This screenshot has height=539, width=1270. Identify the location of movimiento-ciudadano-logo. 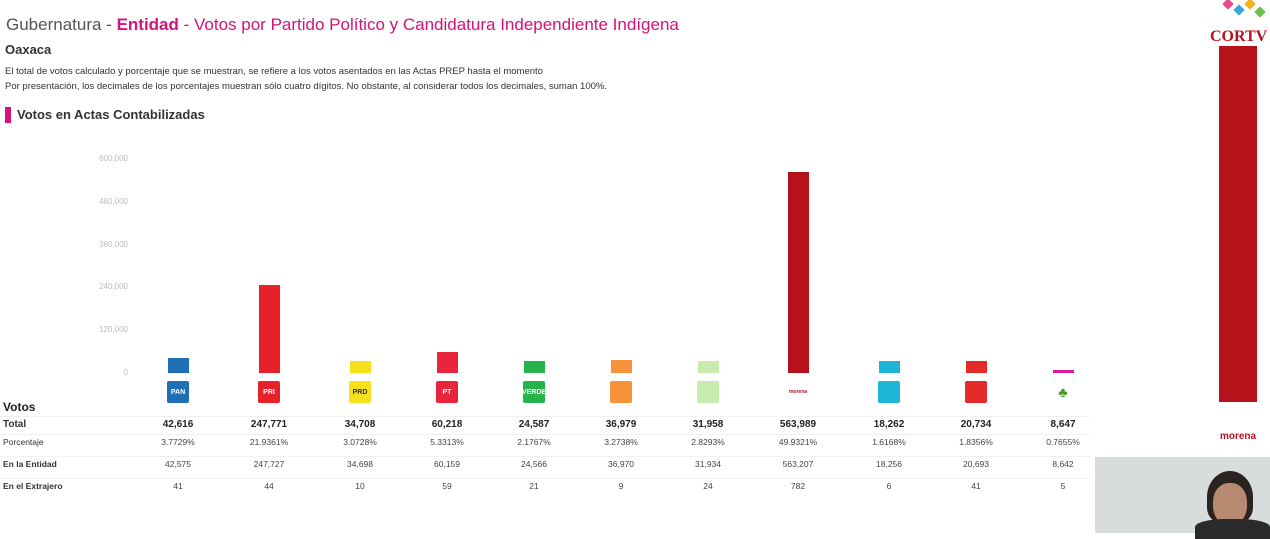
(621, 392).